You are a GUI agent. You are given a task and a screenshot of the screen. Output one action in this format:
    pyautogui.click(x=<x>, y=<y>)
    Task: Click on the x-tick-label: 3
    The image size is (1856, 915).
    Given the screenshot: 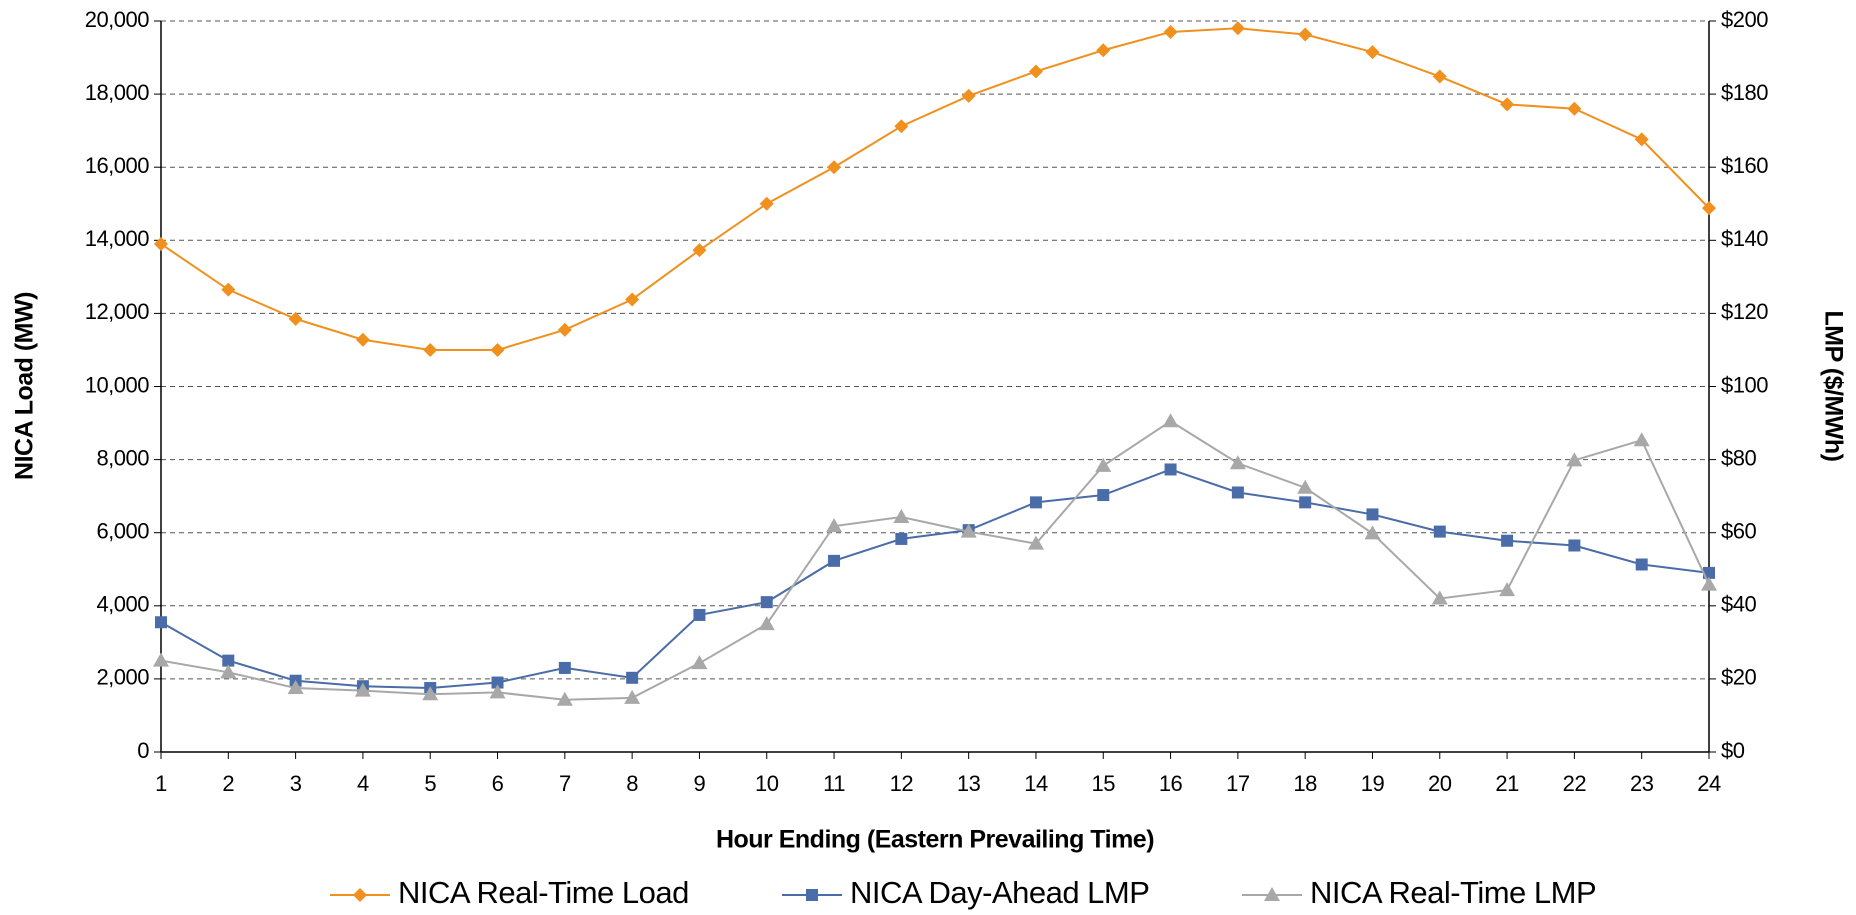 What is the action you would take?
    pyautogui.click(x=296, y=783)
    